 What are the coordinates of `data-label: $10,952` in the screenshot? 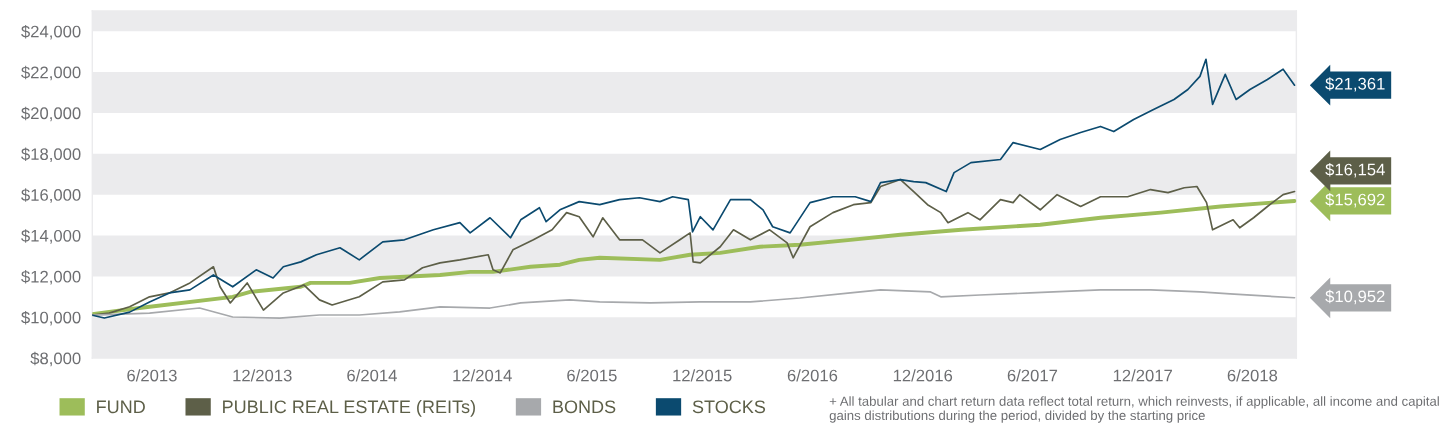 It's located at (1355, 297).